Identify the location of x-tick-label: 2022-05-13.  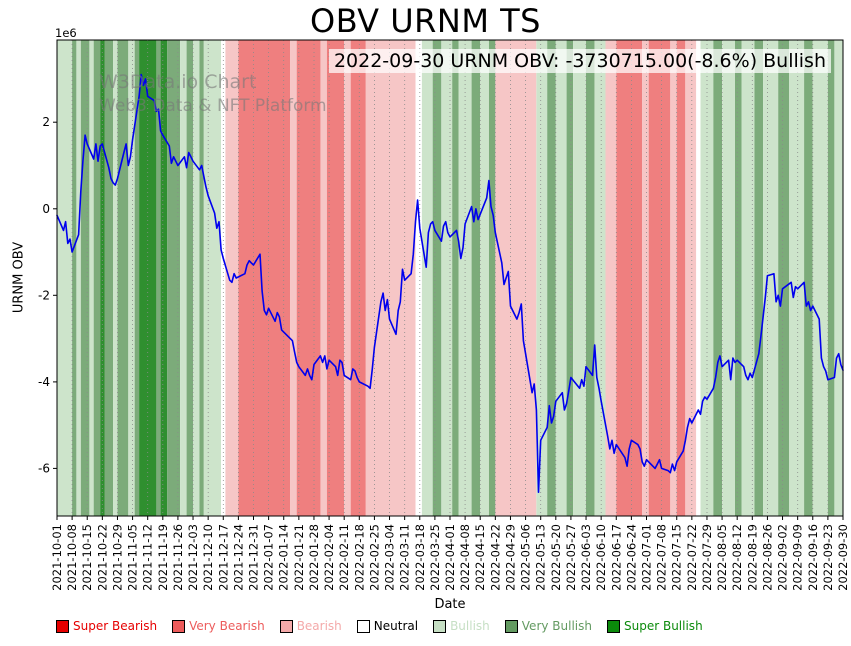
(541, 557).